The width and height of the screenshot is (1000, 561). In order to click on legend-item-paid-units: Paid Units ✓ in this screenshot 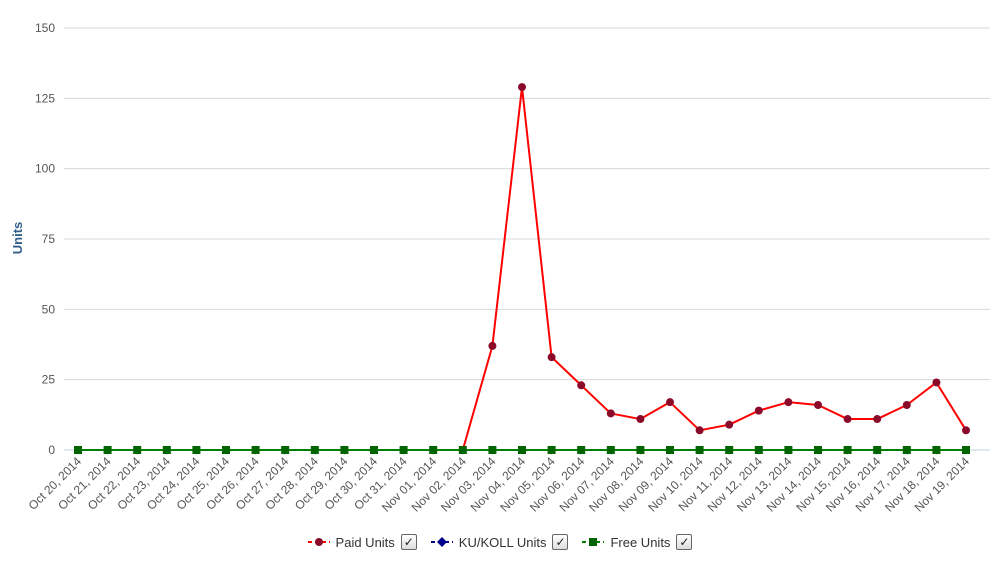, I will do `click(362, 542)`.